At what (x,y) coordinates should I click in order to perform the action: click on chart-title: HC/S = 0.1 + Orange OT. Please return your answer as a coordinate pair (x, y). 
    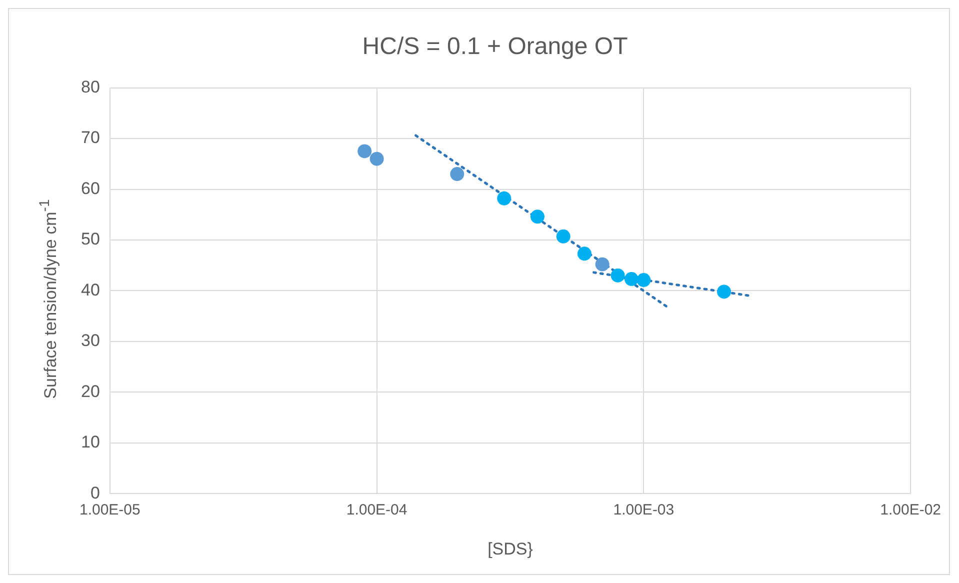
    Looking at the image, I should click on (495, 46).